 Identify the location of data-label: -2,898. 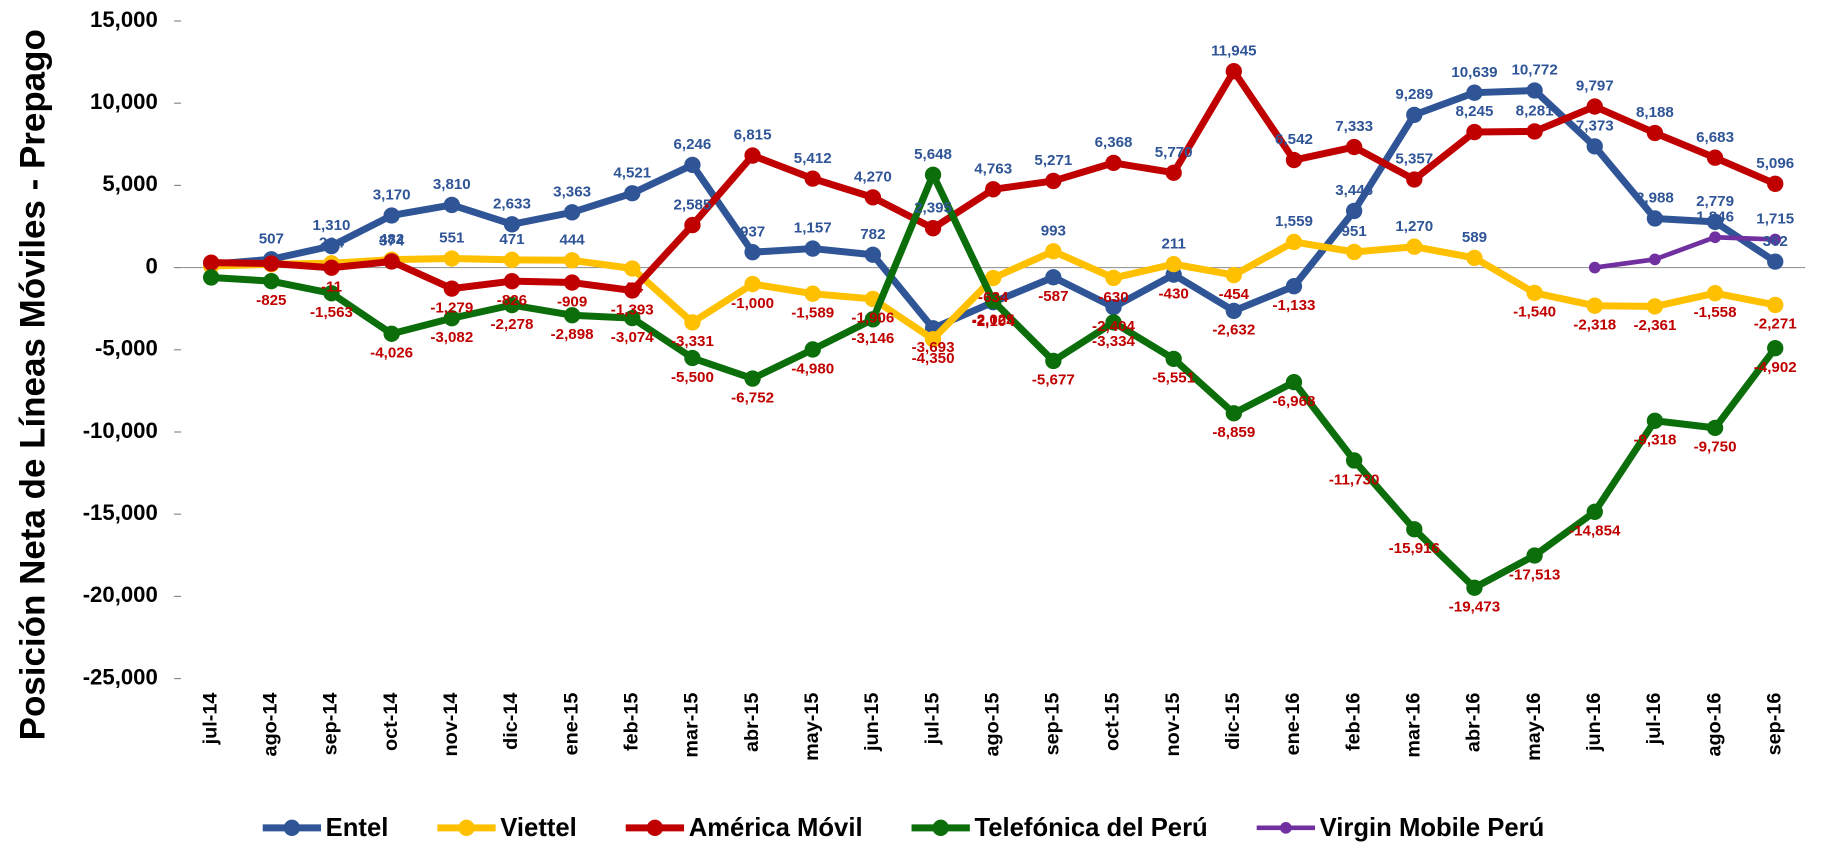
(572, 334).